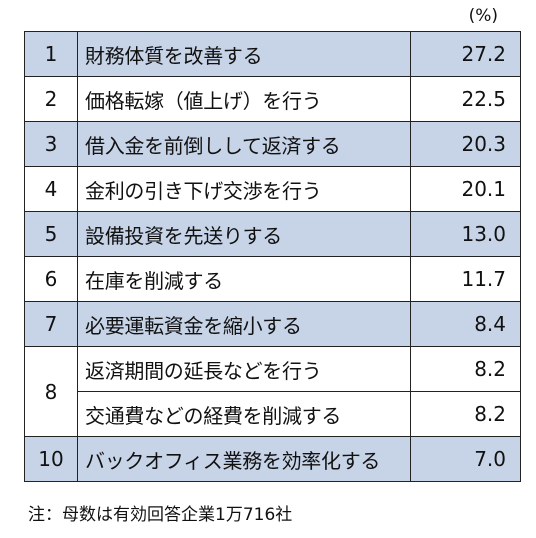  Describe the element at coordinates (51, 279) in the screenshot. I see `rank-cell: 6` at that location.